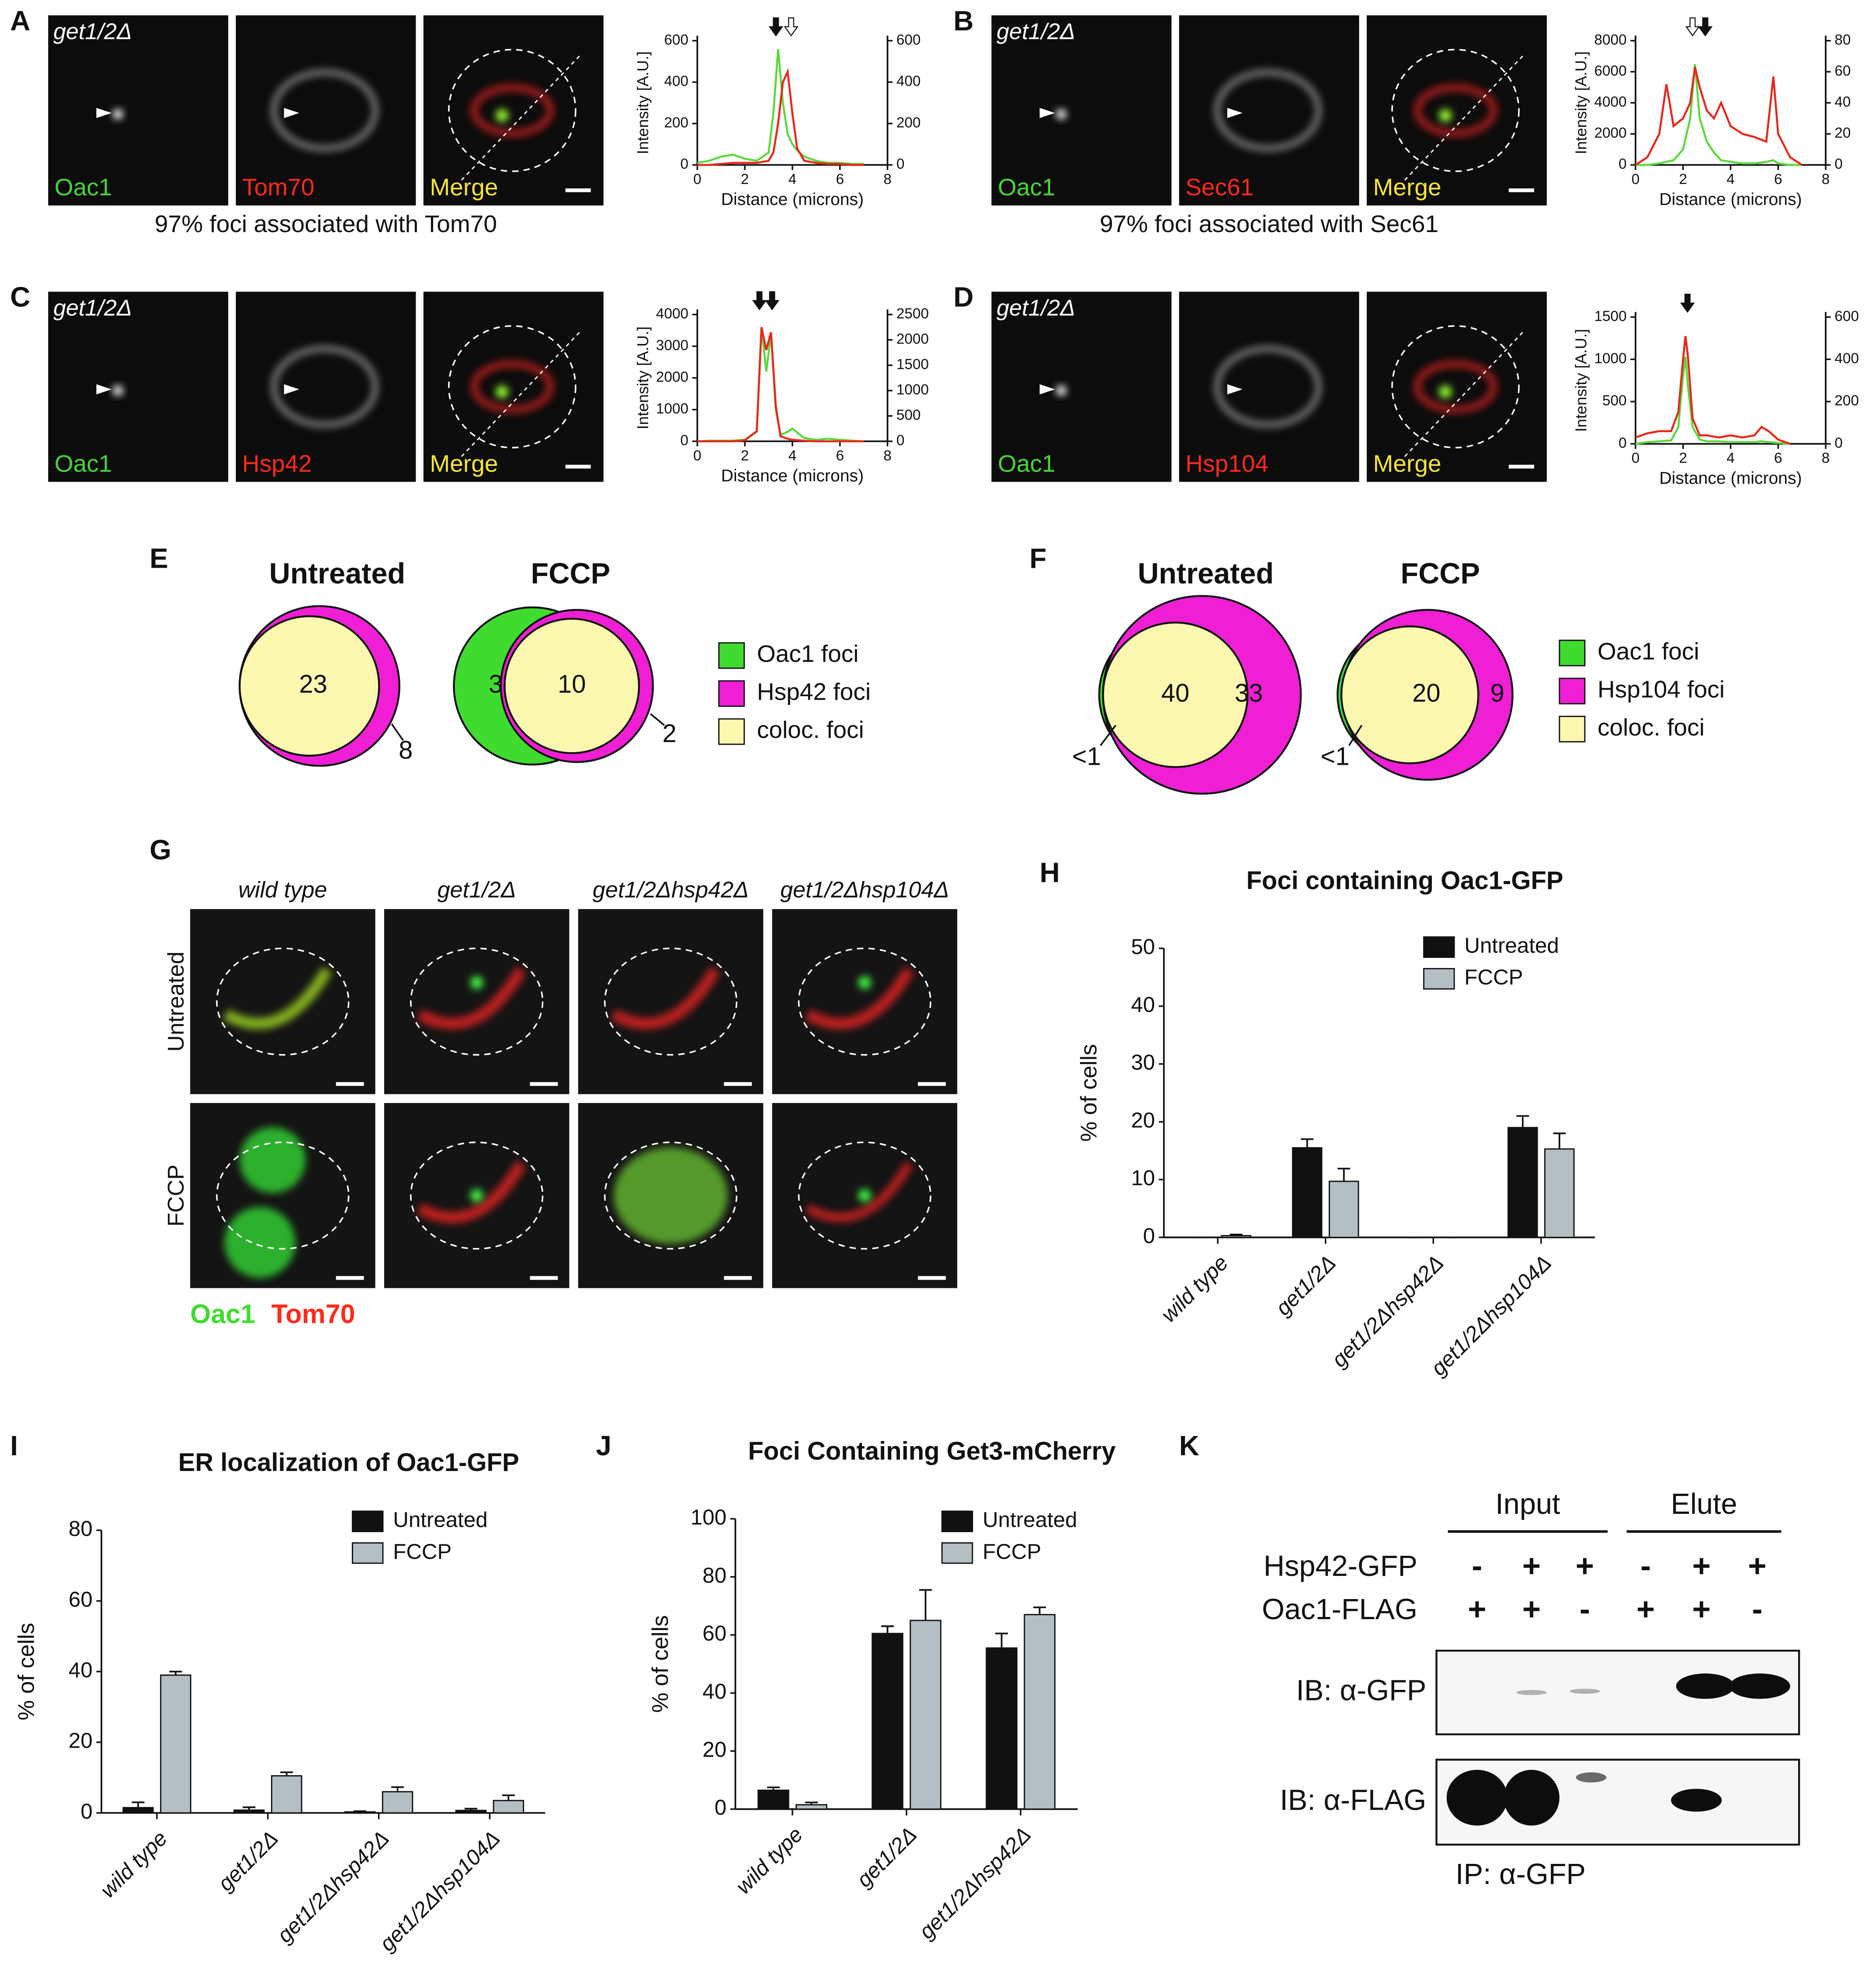 This screenshot has width=1865, height=1988. I want to click on panel-letter: K, so click(1189, 1445).